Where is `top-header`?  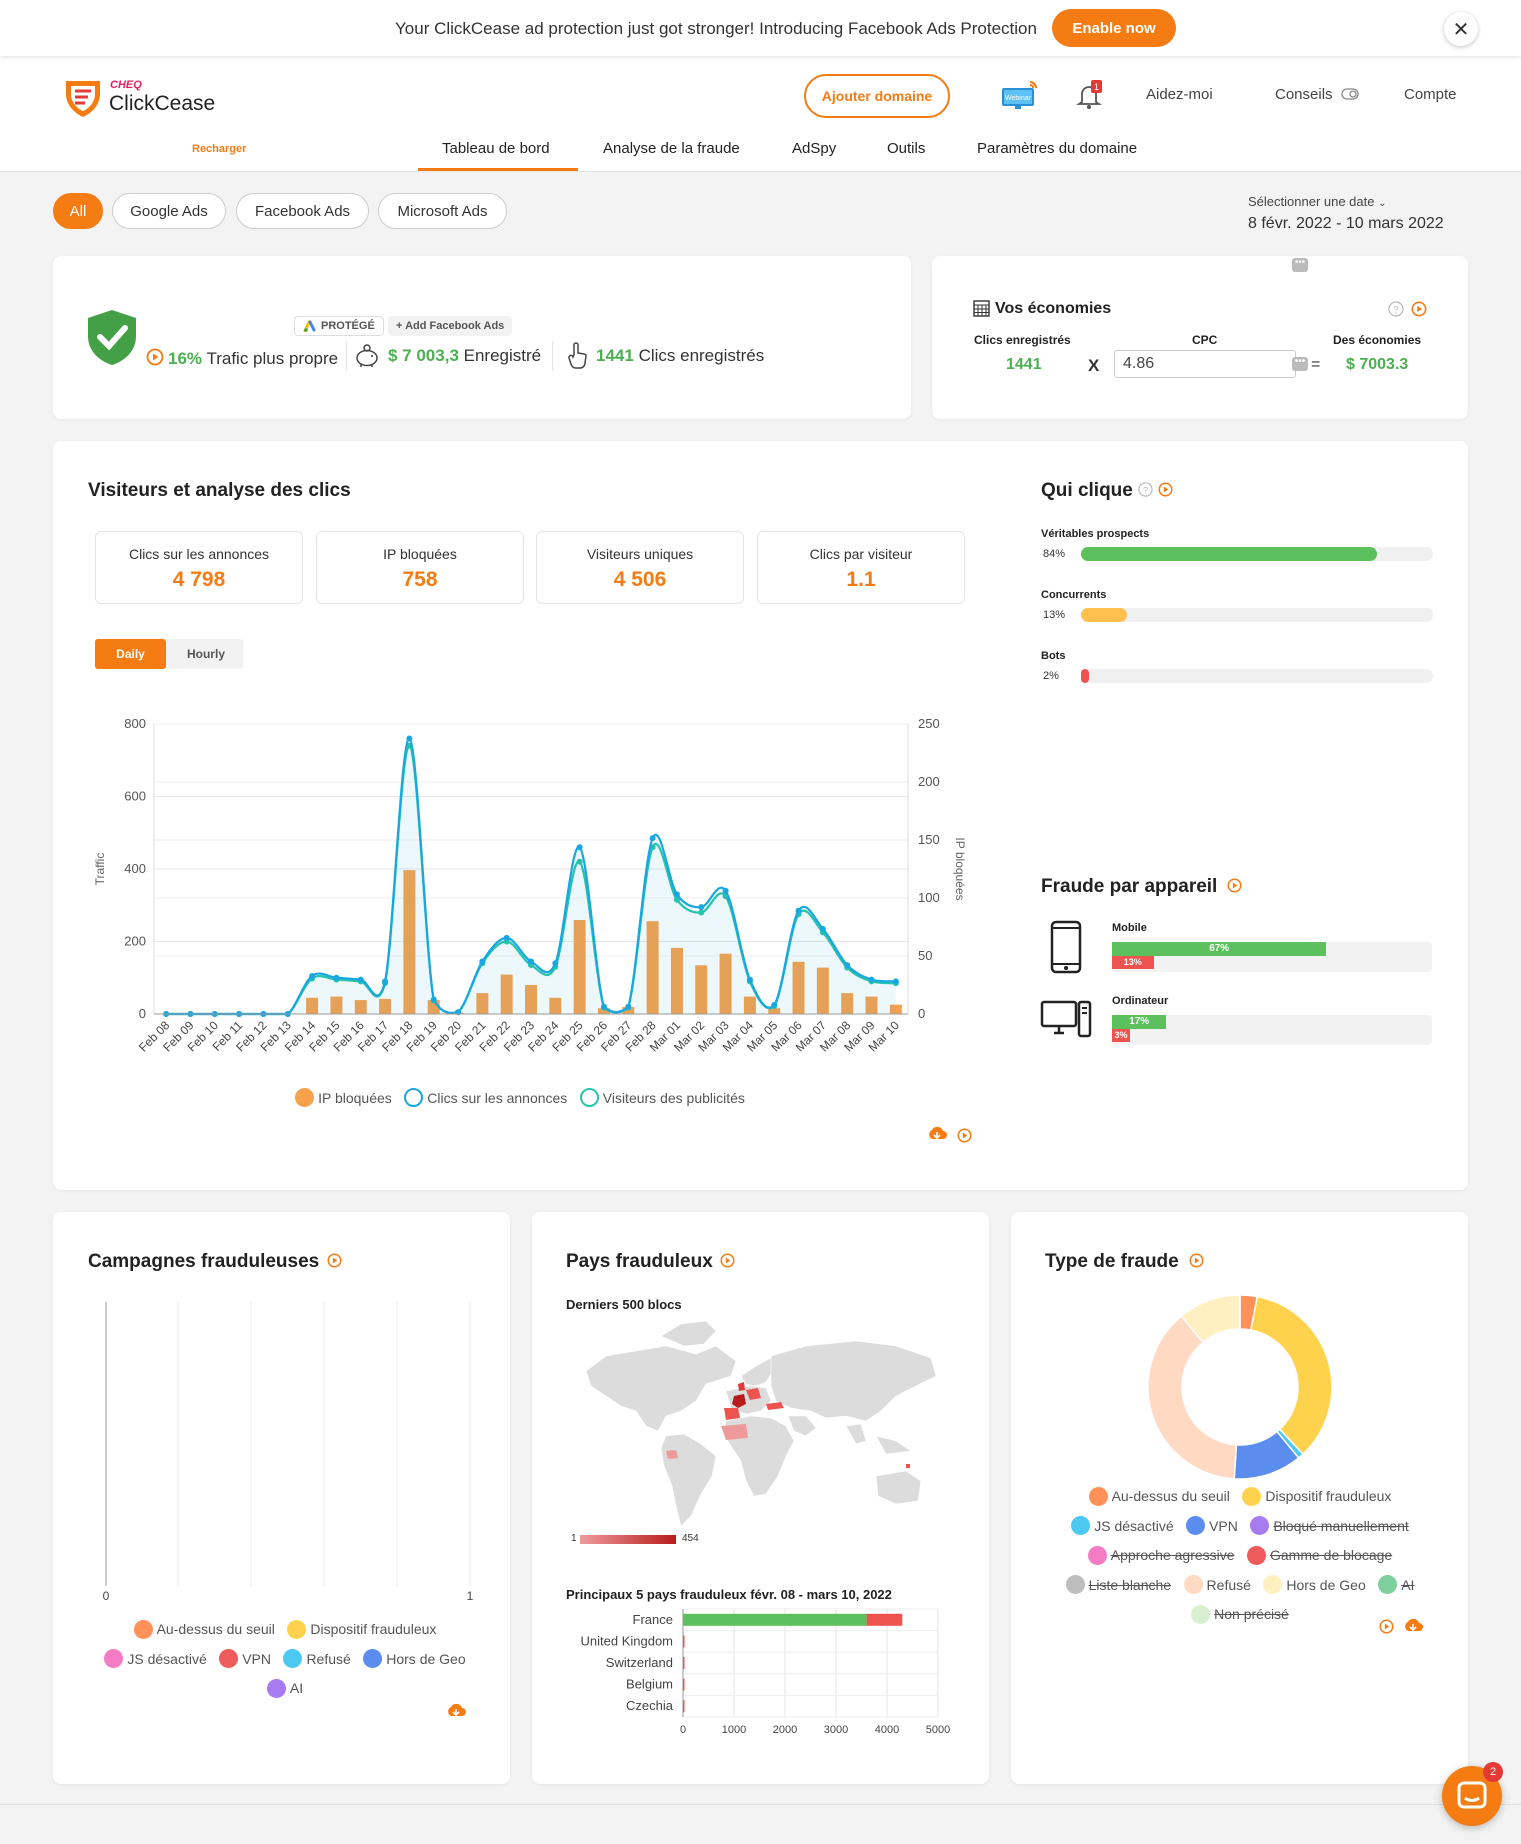 top-header is located at coordinates (760, 114).